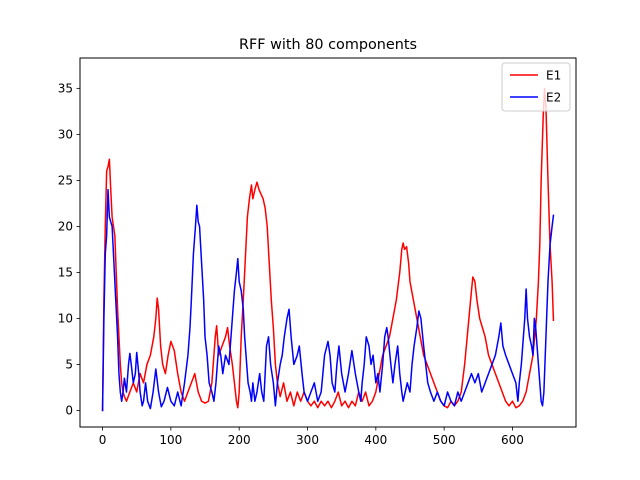  I want to click on y-tick-label: 25, so click(65, 181).